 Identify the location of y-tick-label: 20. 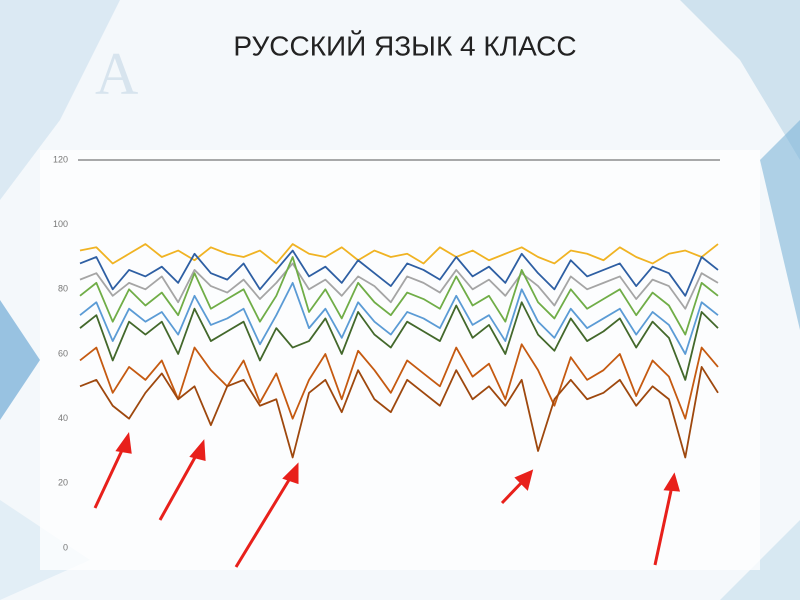
(63, 483).